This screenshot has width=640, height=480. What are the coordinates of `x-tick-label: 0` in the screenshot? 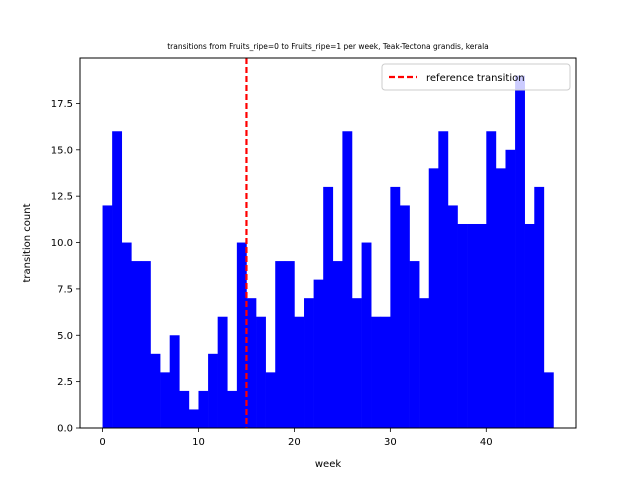 It's located at (102, 442).